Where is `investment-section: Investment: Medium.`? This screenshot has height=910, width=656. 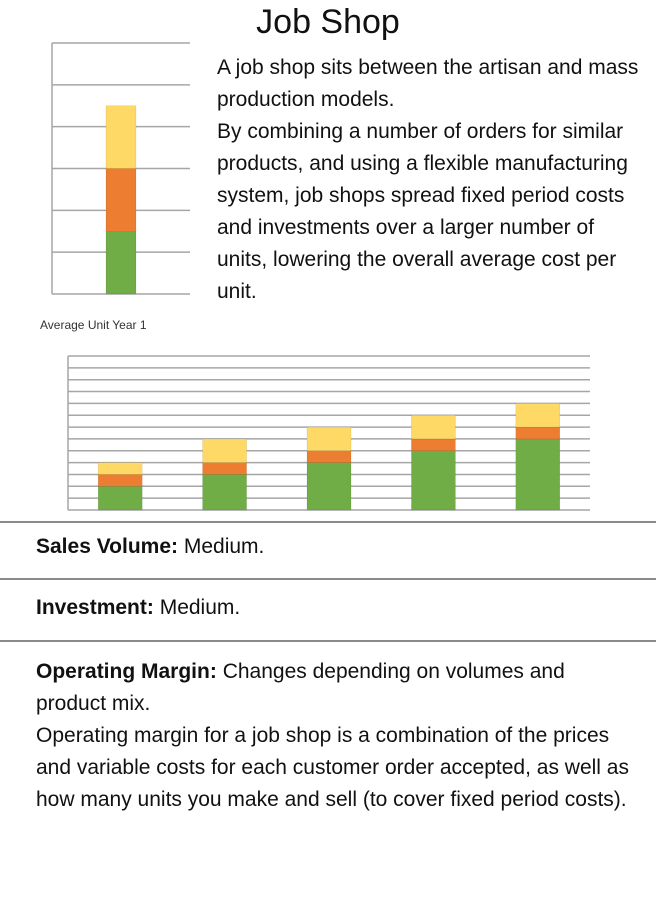 investment-section: Investment: Medium. is located at coordinates (328, 609).